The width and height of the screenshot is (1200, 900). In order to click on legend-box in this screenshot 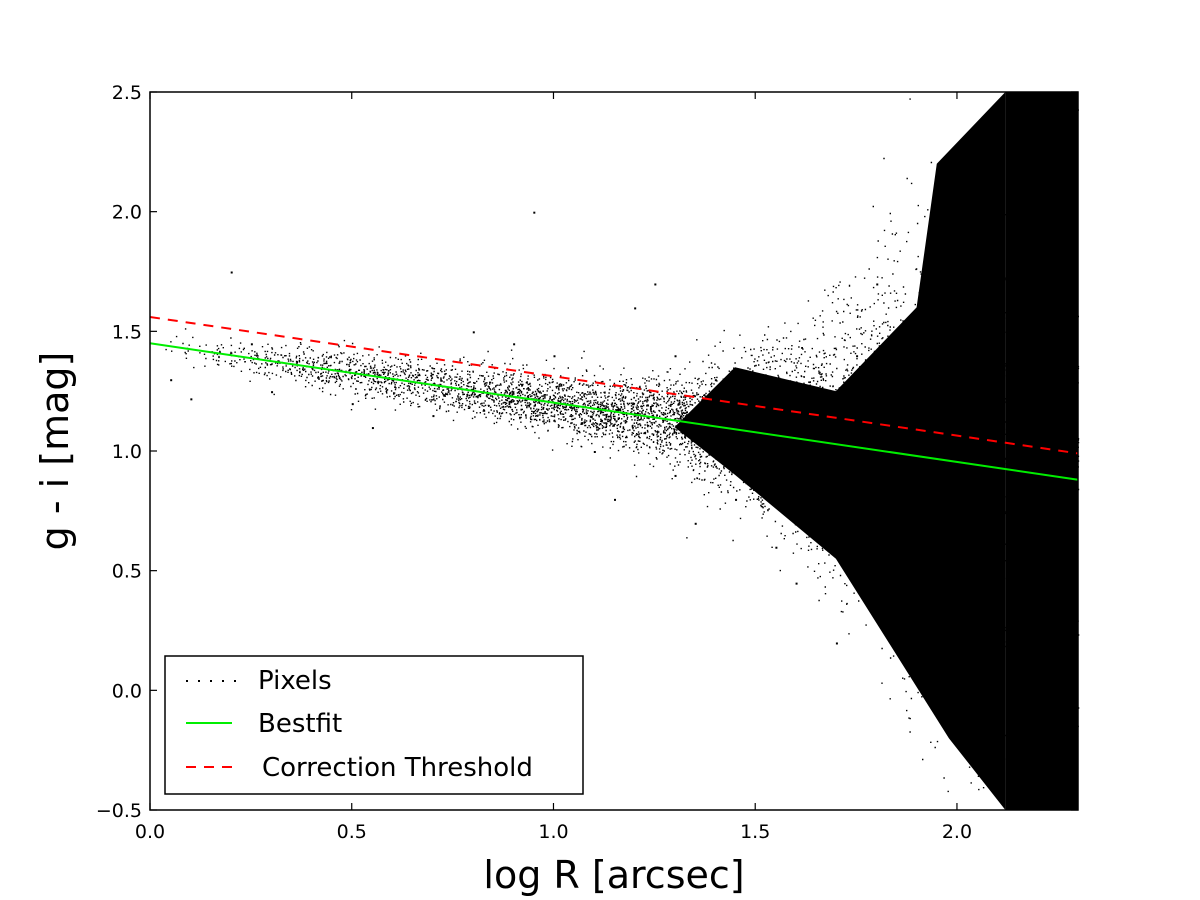, I will do `click(374, 725)`.